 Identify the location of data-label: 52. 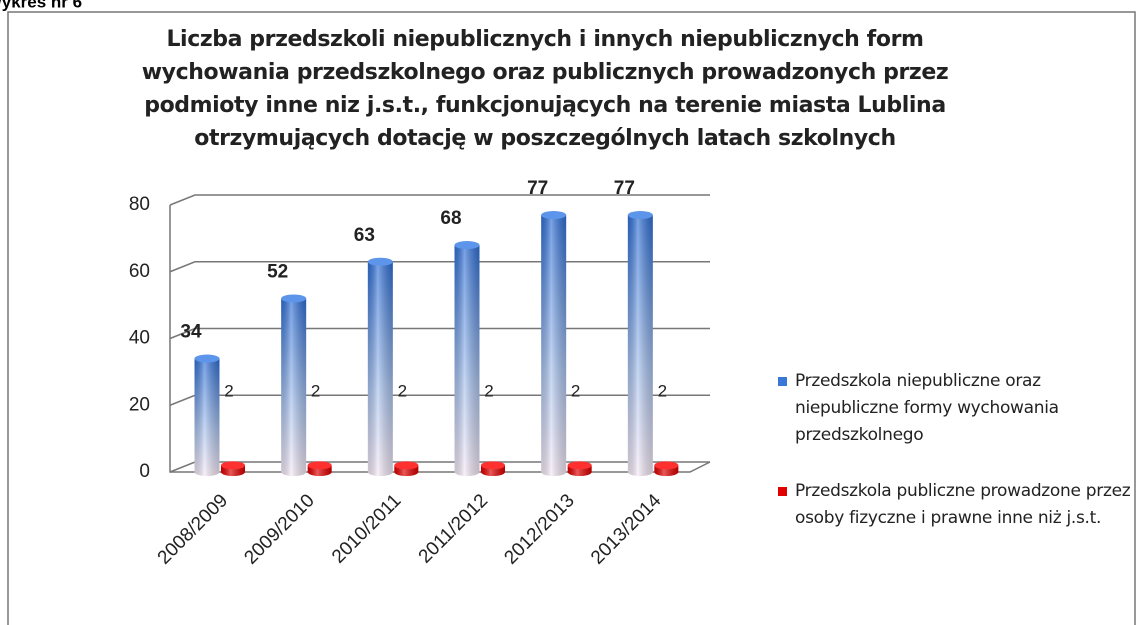
(277, 271).